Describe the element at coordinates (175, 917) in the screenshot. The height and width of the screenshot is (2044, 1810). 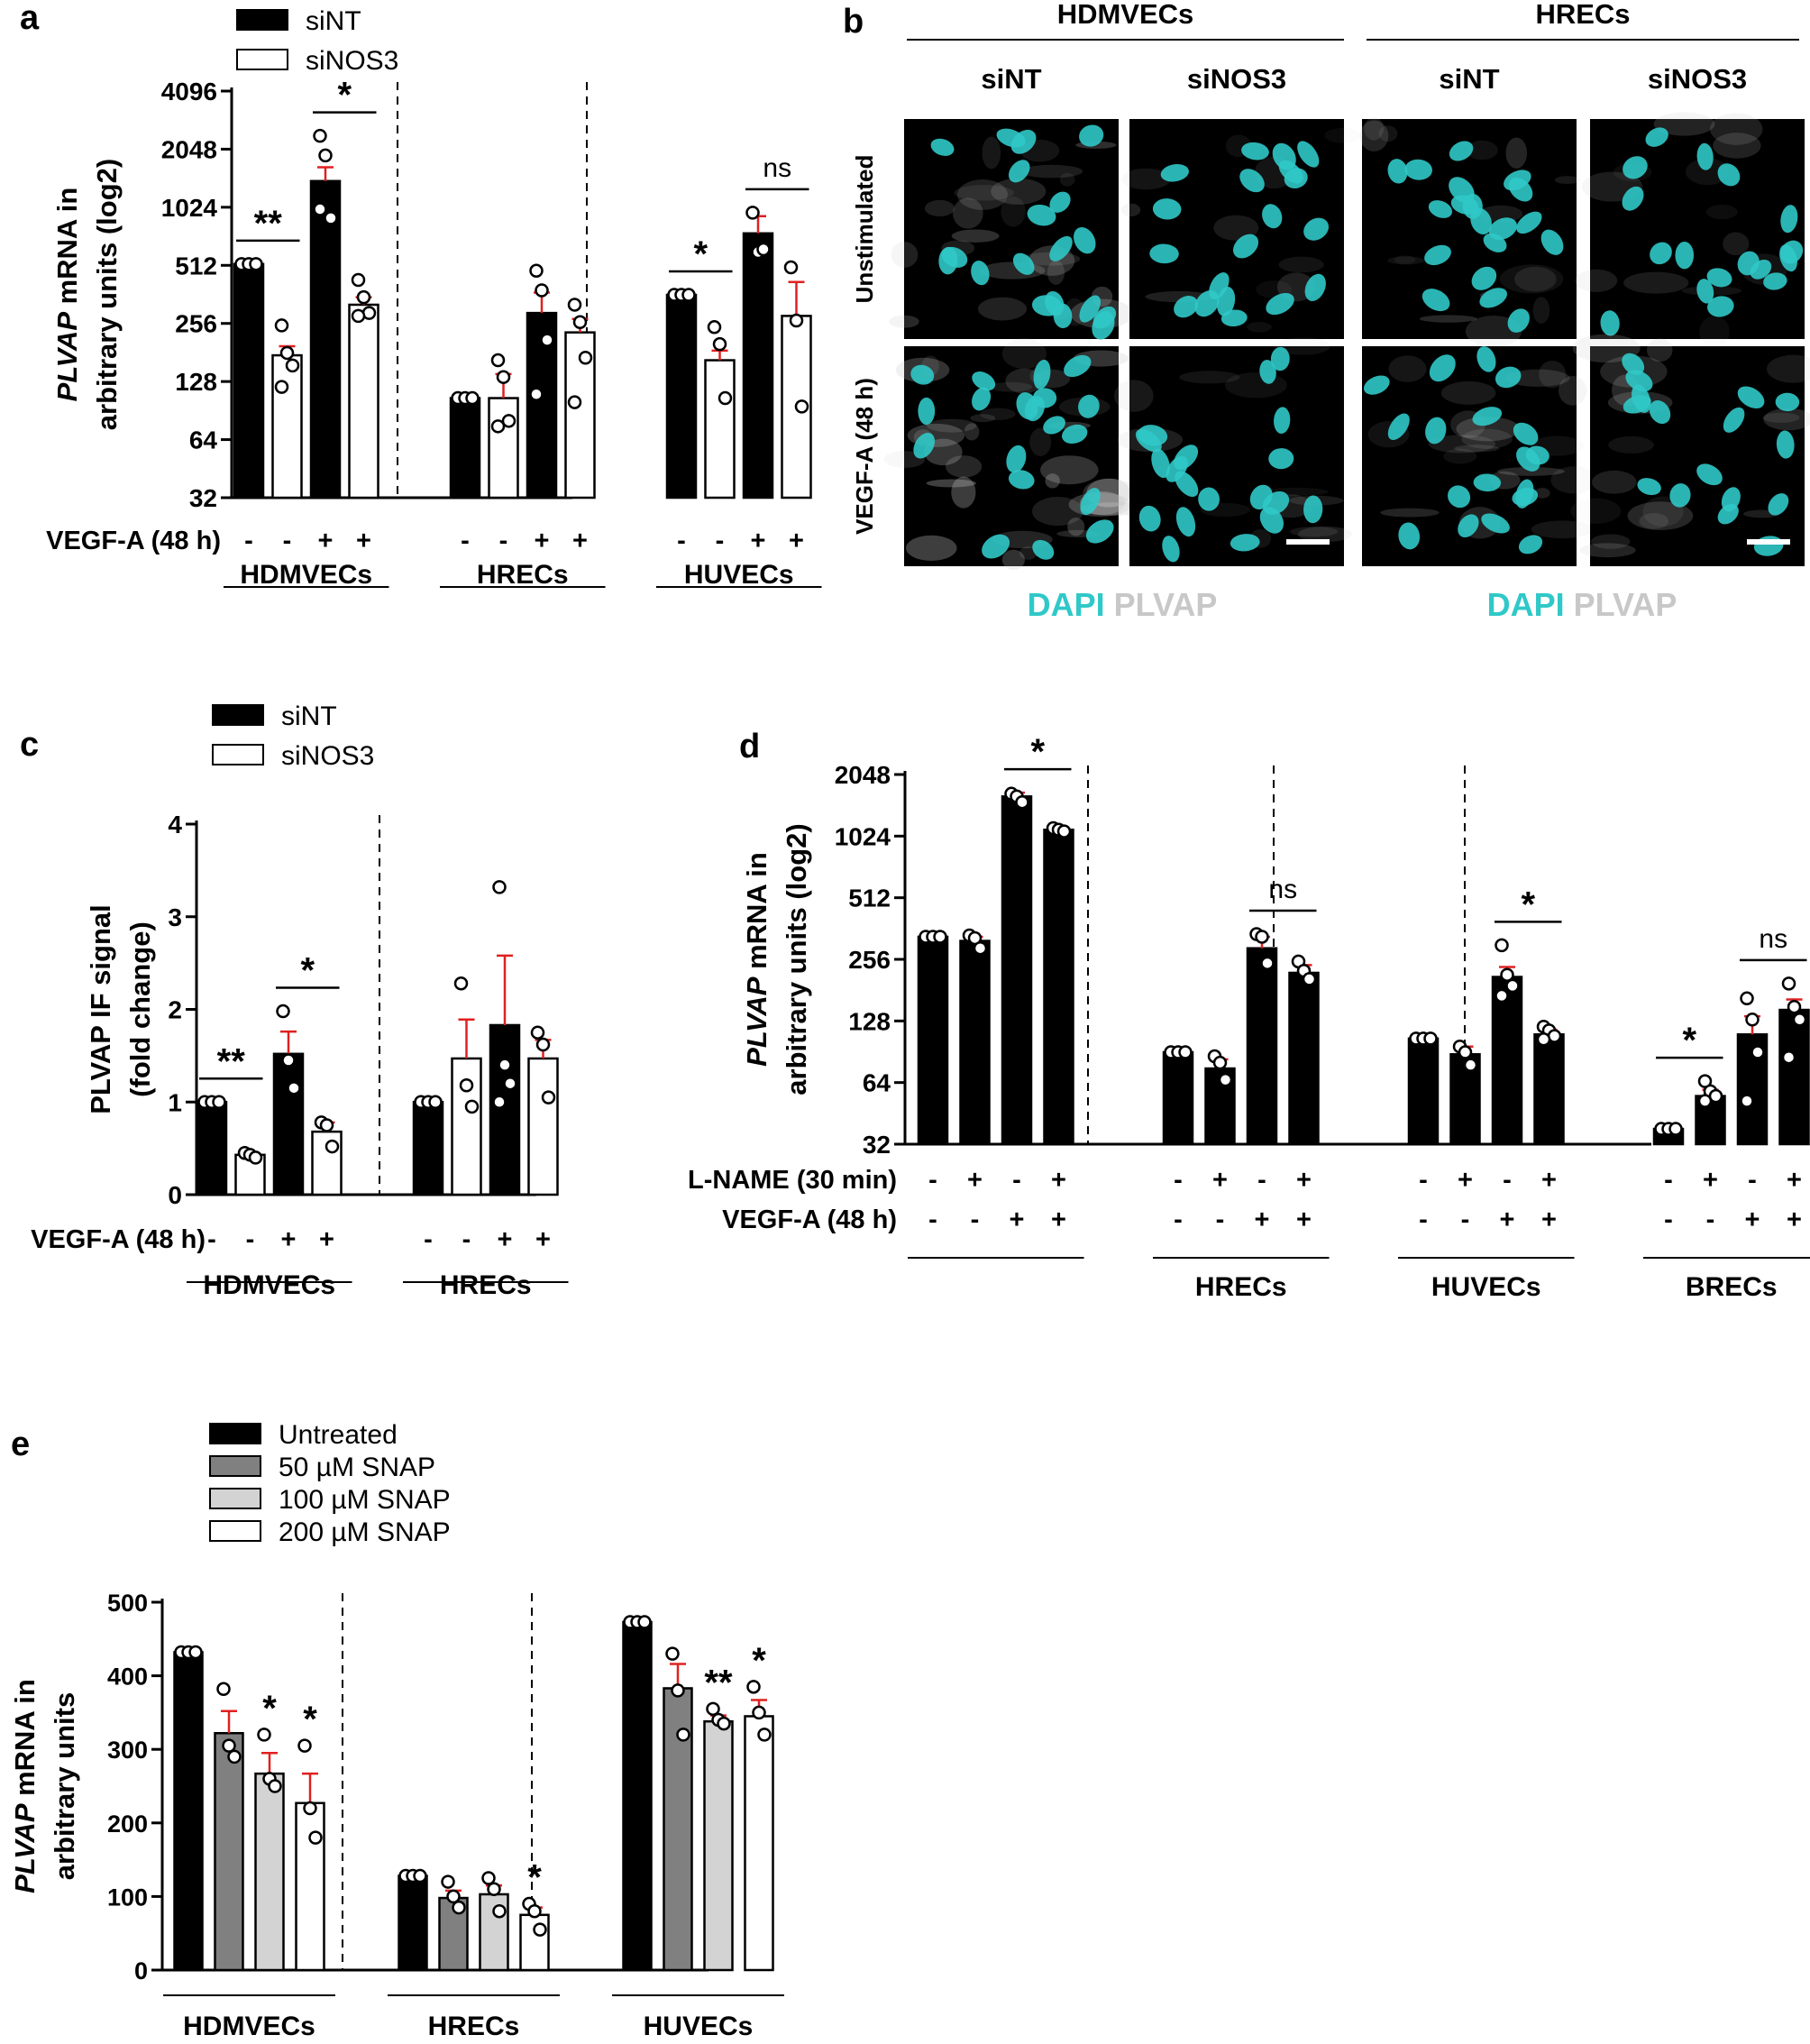
I see `y-tick-label: 3` at that location.